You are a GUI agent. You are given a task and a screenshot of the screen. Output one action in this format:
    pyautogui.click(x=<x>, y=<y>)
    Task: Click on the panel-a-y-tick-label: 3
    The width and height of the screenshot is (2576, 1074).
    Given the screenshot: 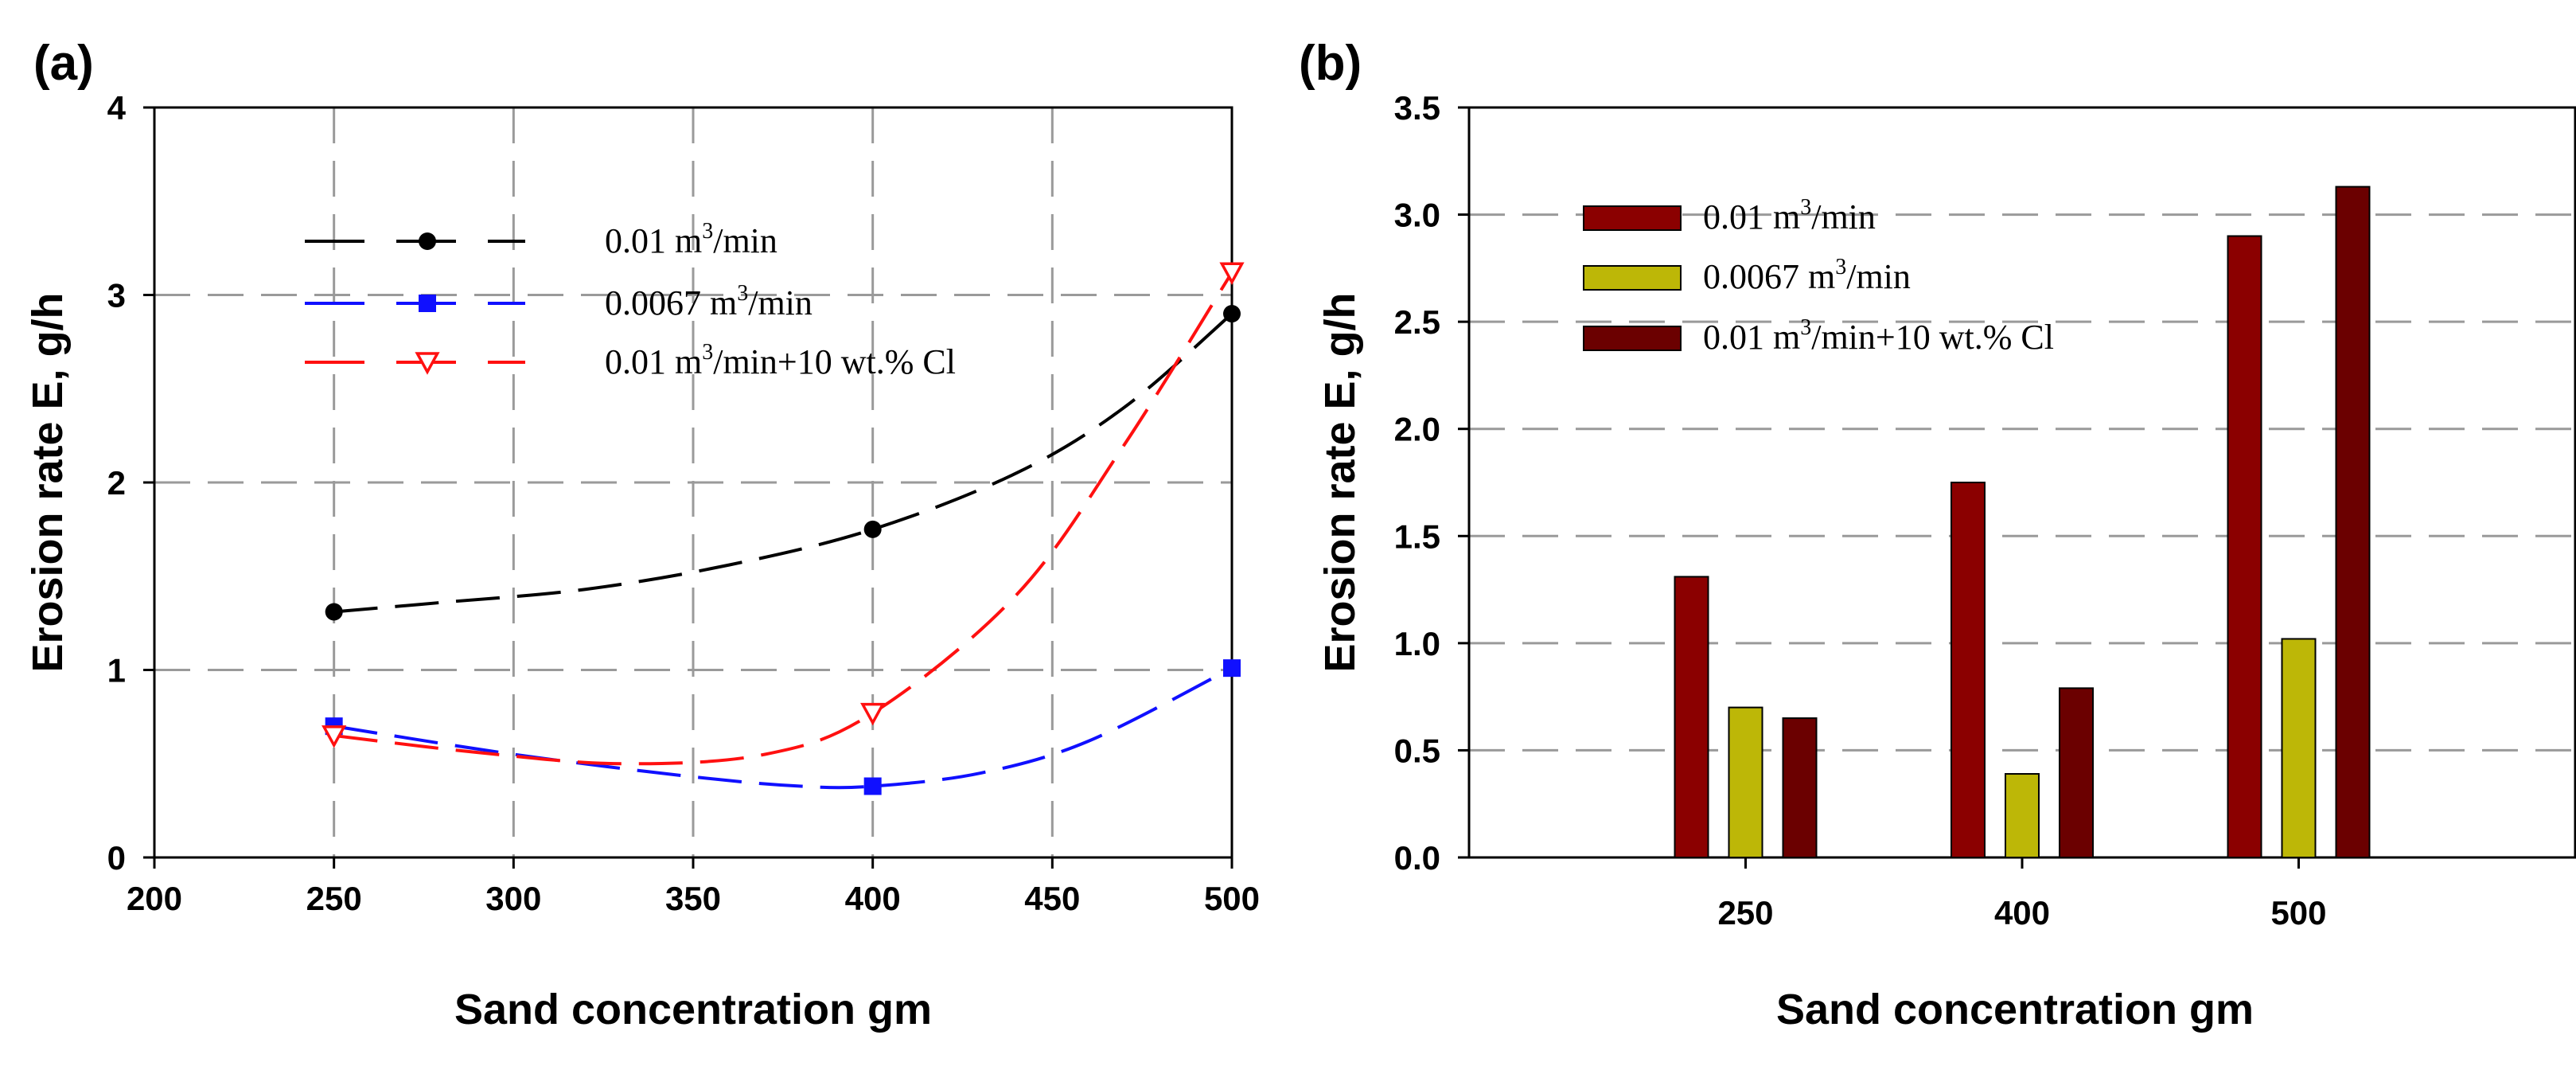 What is the action you would take?
    pyautogui.click(x=116, y=295)
    